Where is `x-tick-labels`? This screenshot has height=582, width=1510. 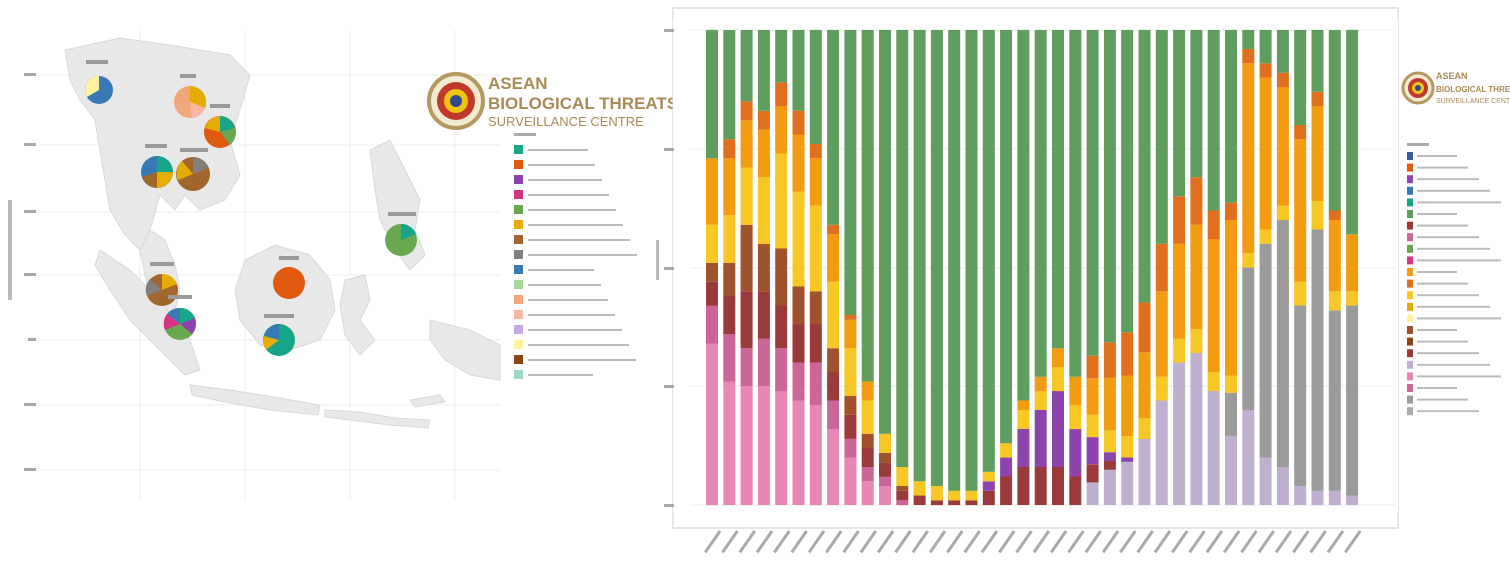
x-tick-labels is located at coordinates (1032, 542).